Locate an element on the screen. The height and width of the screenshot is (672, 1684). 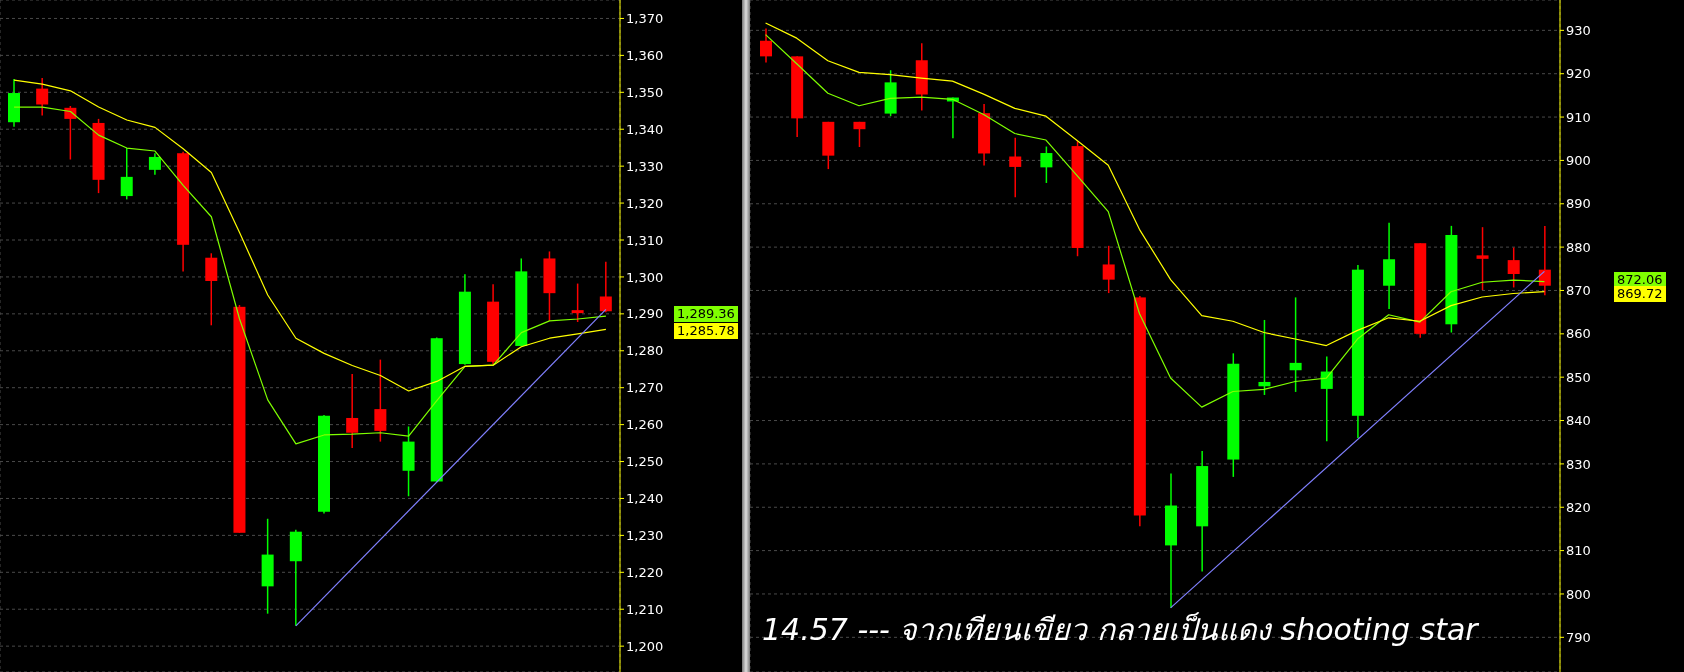
text: 872.06 is located at coordinates (1640, 279).